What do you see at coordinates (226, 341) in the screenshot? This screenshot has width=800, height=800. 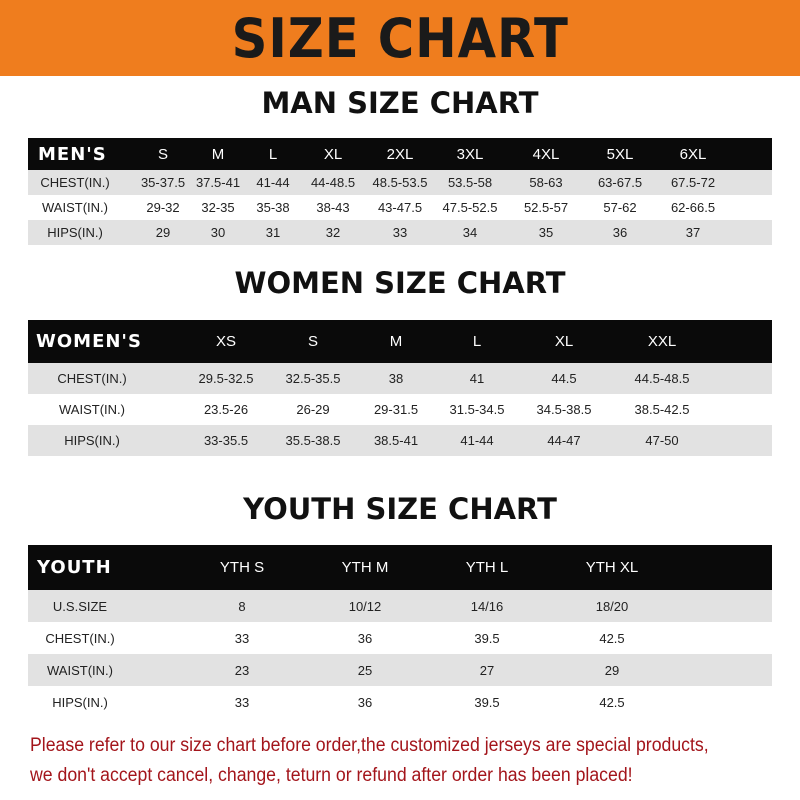 I see `size-header: XS` at bounding box center [226, 341].